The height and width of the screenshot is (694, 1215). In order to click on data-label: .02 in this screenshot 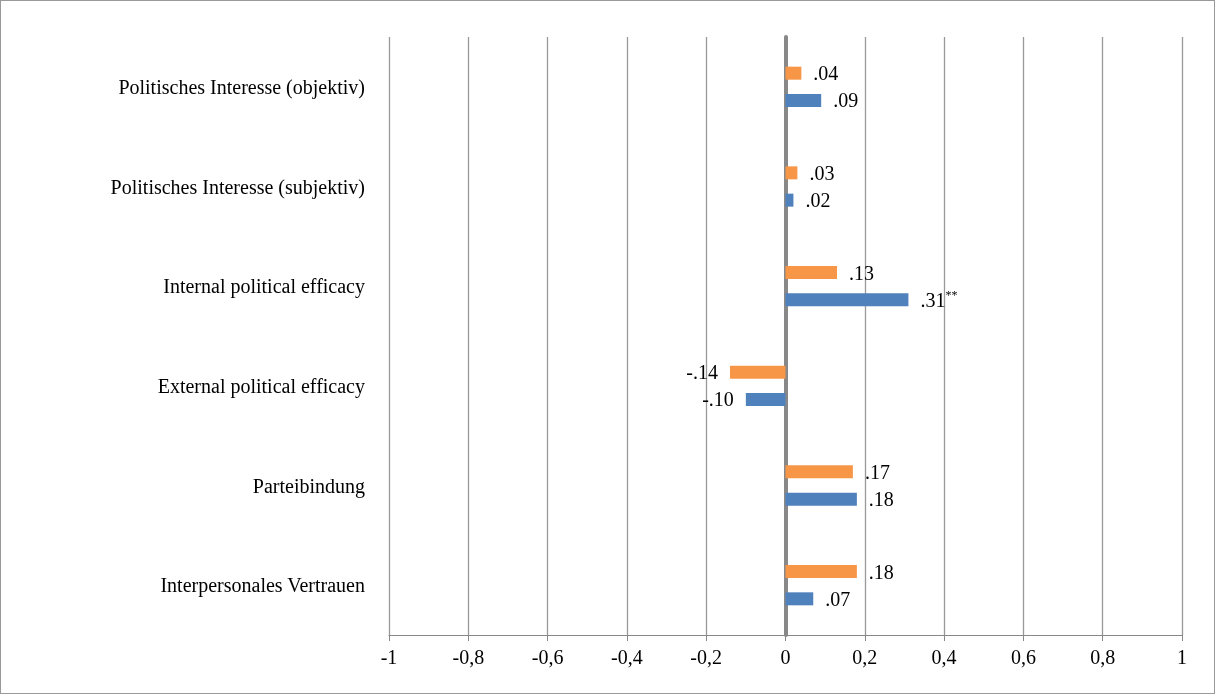, I will do `click(818, 200)`.